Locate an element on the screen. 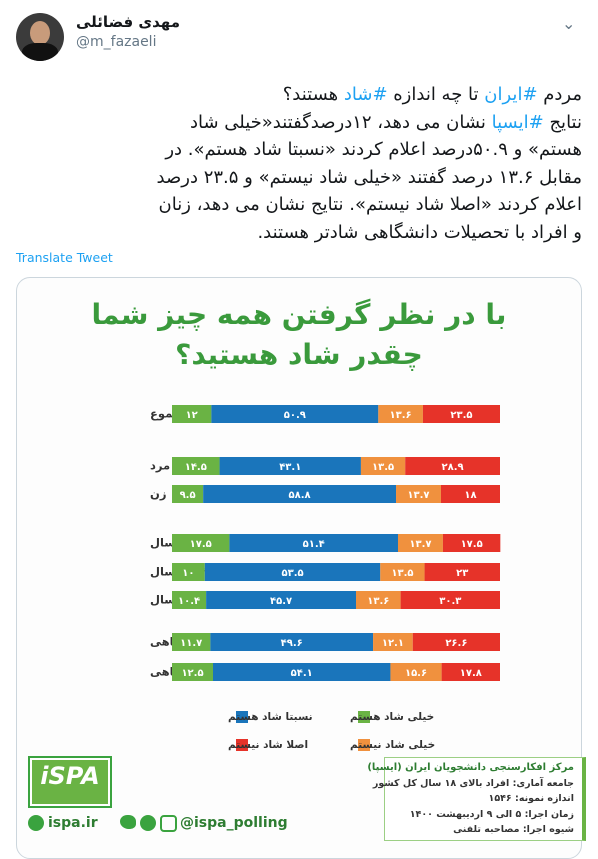 This screenshot has height=859, width=598. legend-label: خیلی شاد هستم is located at coordinates (392, 717).